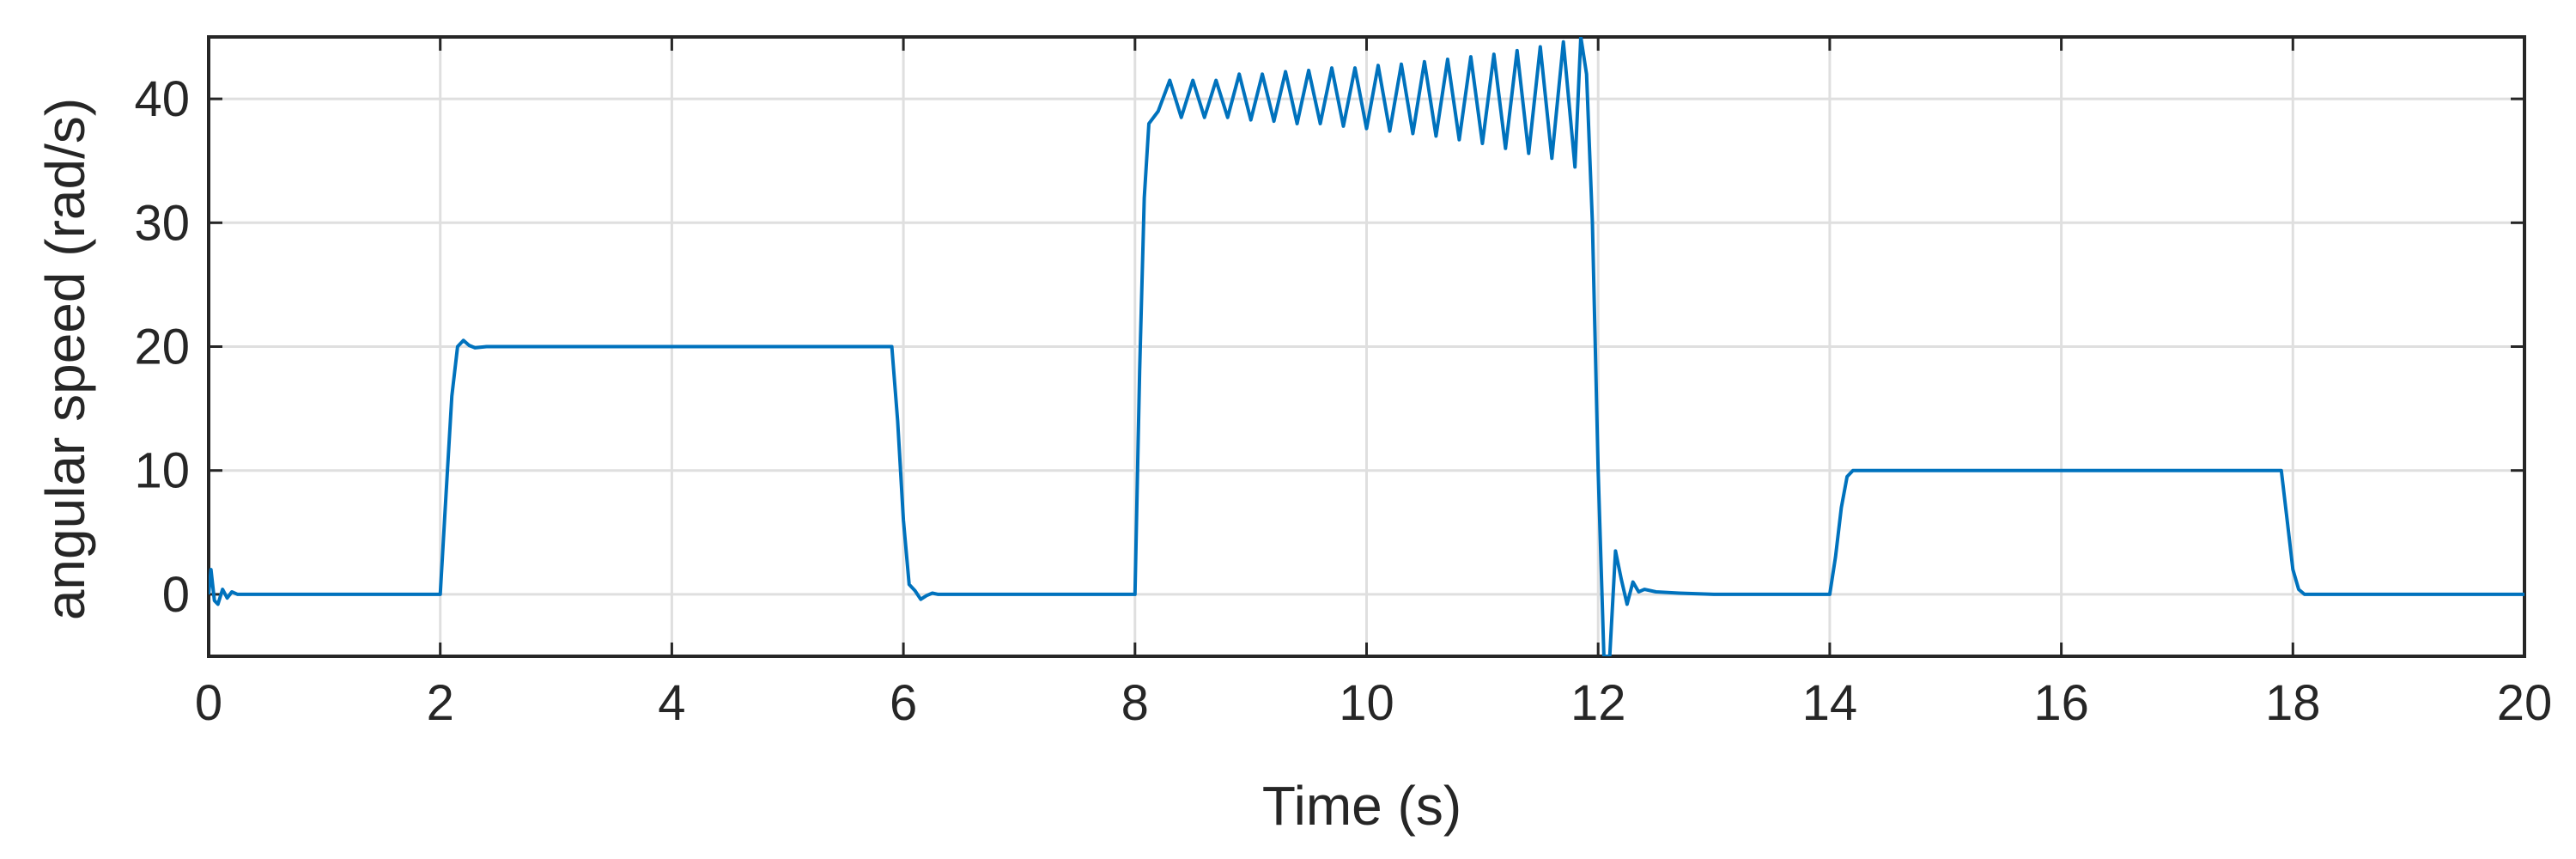 The height and width of the screenshot is (859, 2576). Describe the element at coordinates (2525, 703) in the screenshot. I see `x-tick-label: 20` at that location.